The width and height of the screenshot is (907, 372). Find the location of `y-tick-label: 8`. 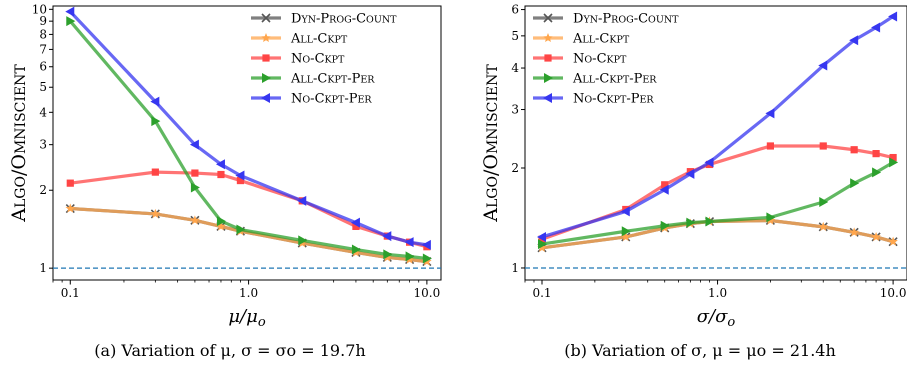

y-tick-label: 8 is located at coordinates (43, 34).